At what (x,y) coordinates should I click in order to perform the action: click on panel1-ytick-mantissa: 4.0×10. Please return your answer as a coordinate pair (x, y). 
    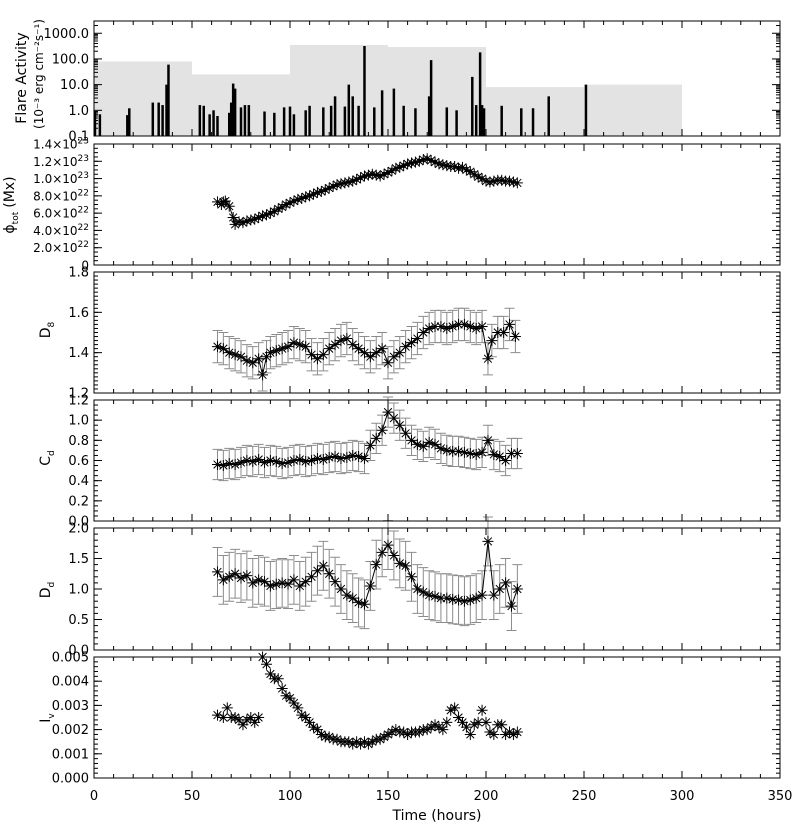
    Looking at the image, I should click on (55, 231).